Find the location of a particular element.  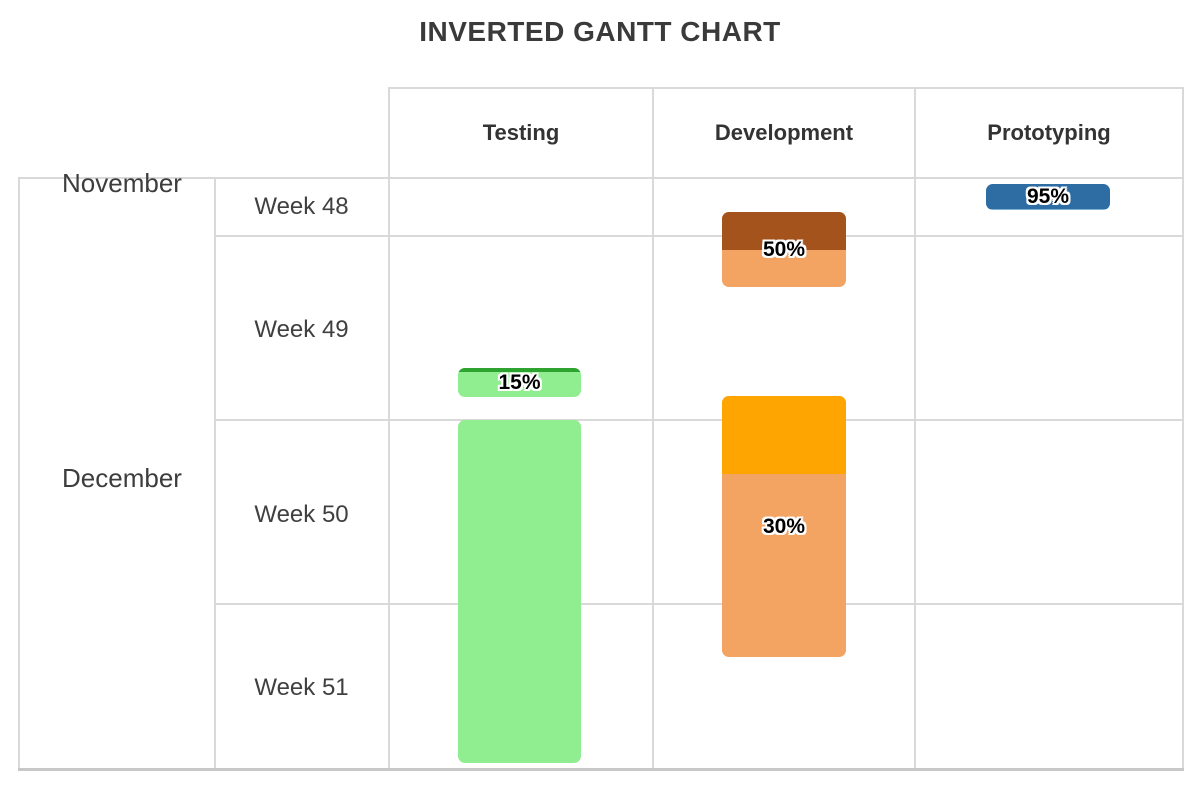

grid-line-header-bottom is located at coordinates (601, 178).